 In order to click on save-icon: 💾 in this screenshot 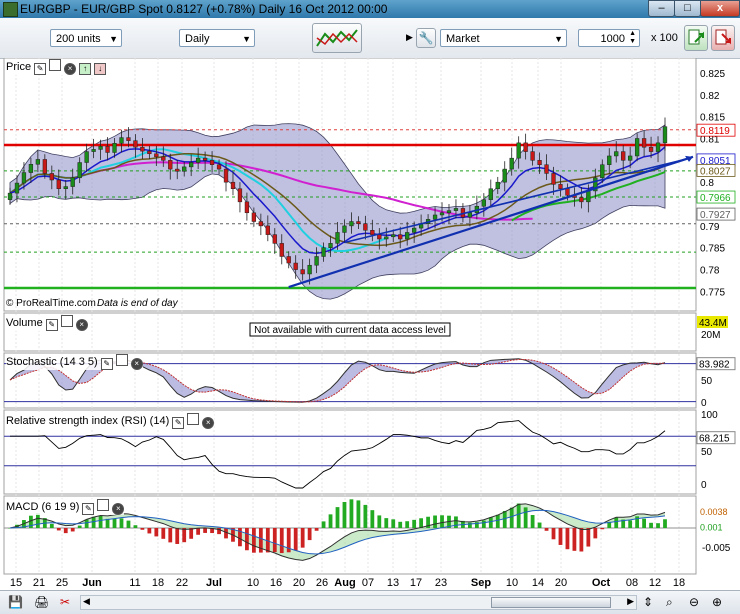, I will do `click(15, 602)`.